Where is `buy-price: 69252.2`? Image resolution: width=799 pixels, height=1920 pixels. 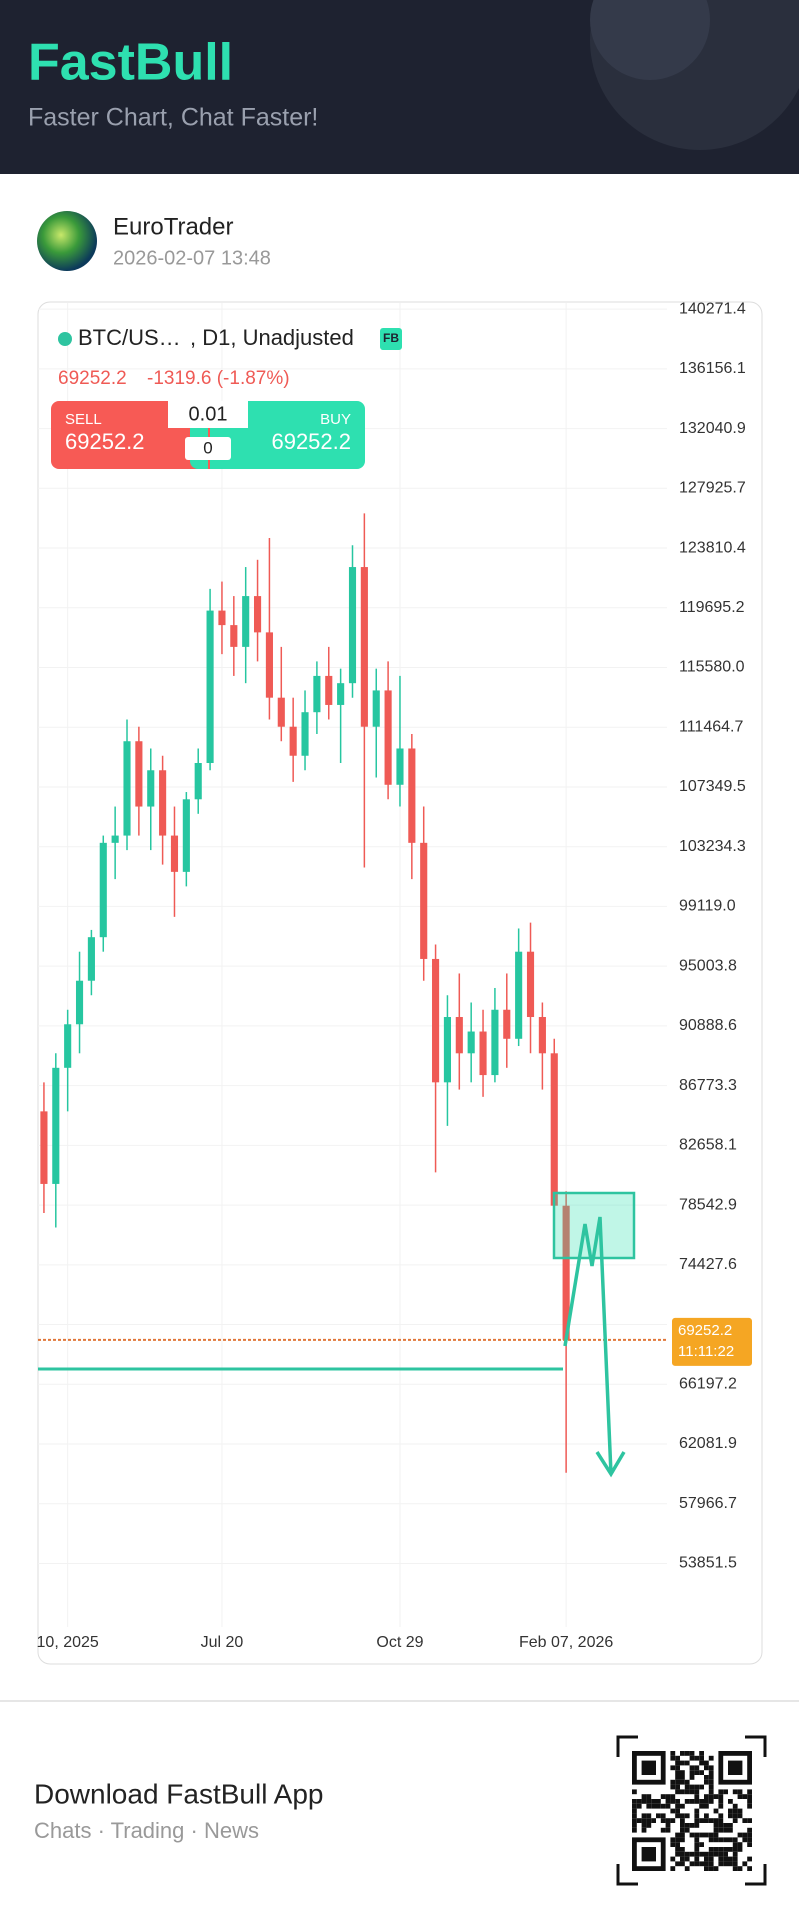 buy-price: 69252.2 is located at coordinates (311, 441).